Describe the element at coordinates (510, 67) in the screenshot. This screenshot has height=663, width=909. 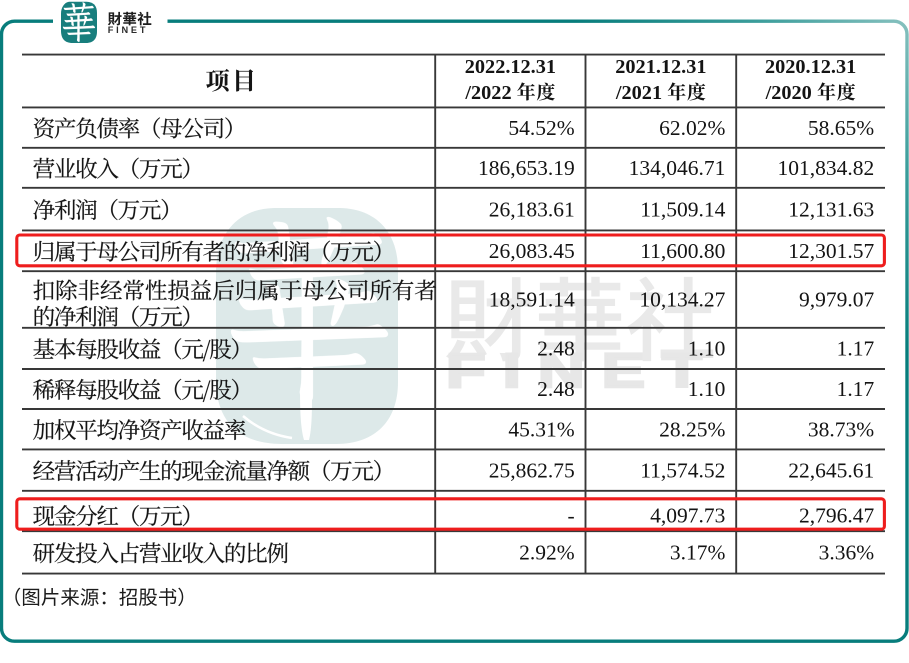
I see `svg-text: 2022.12.31` at that location.